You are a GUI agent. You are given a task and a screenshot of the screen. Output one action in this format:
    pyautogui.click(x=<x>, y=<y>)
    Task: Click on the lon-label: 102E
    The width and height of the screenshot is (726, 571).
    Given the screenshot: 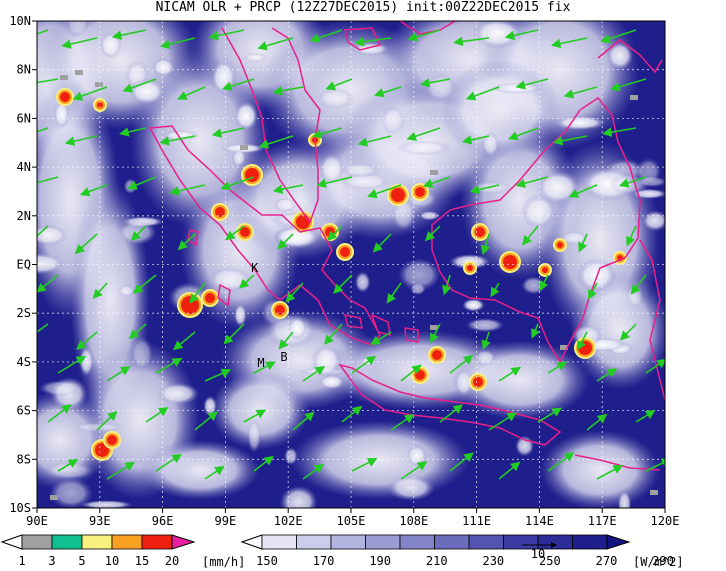 What is the action you would take?
    pyautogui.click(x=288, y=521)
    